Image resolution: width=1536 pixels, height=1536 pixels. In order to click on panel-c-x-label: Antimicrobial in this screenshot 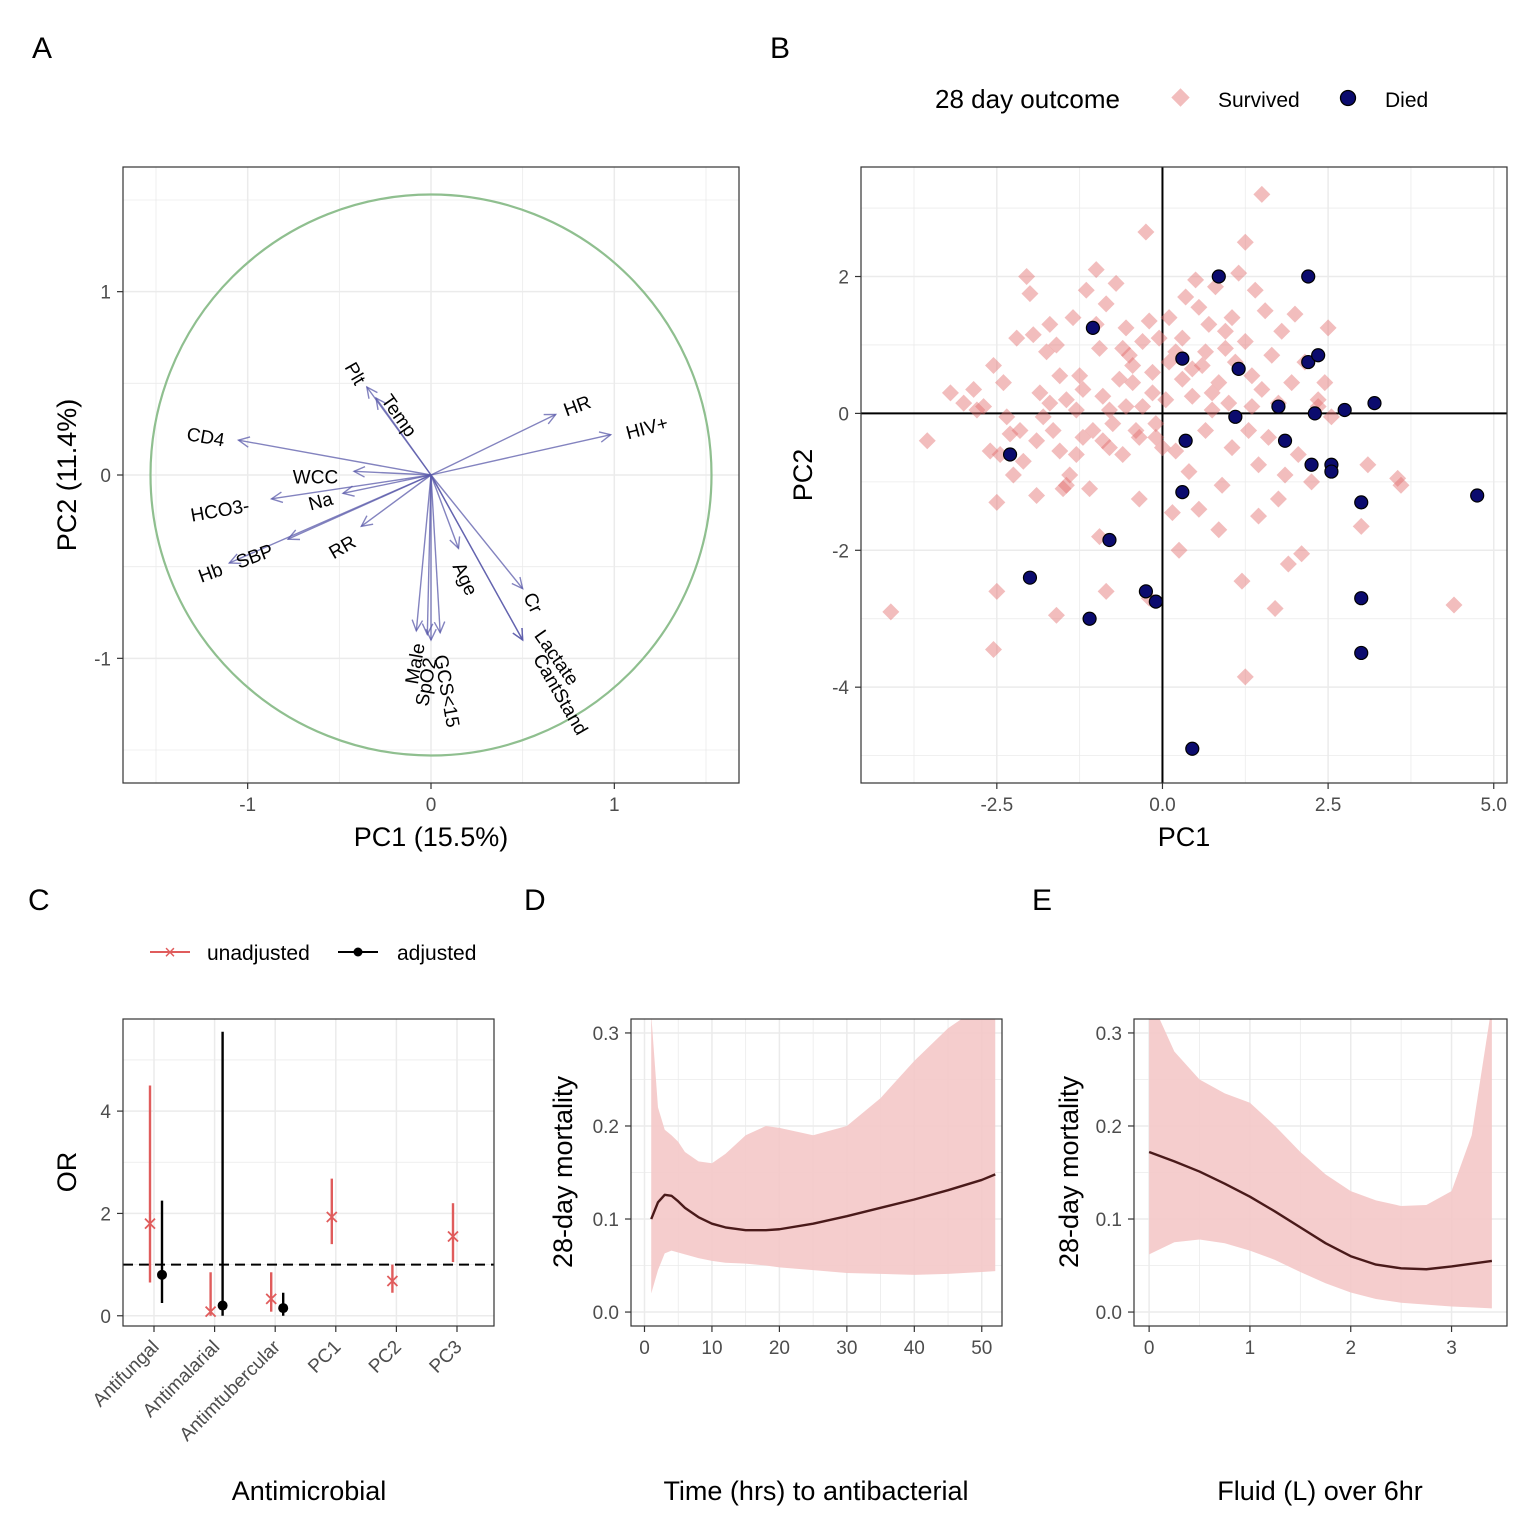, I will do `click(309, 1491)`.